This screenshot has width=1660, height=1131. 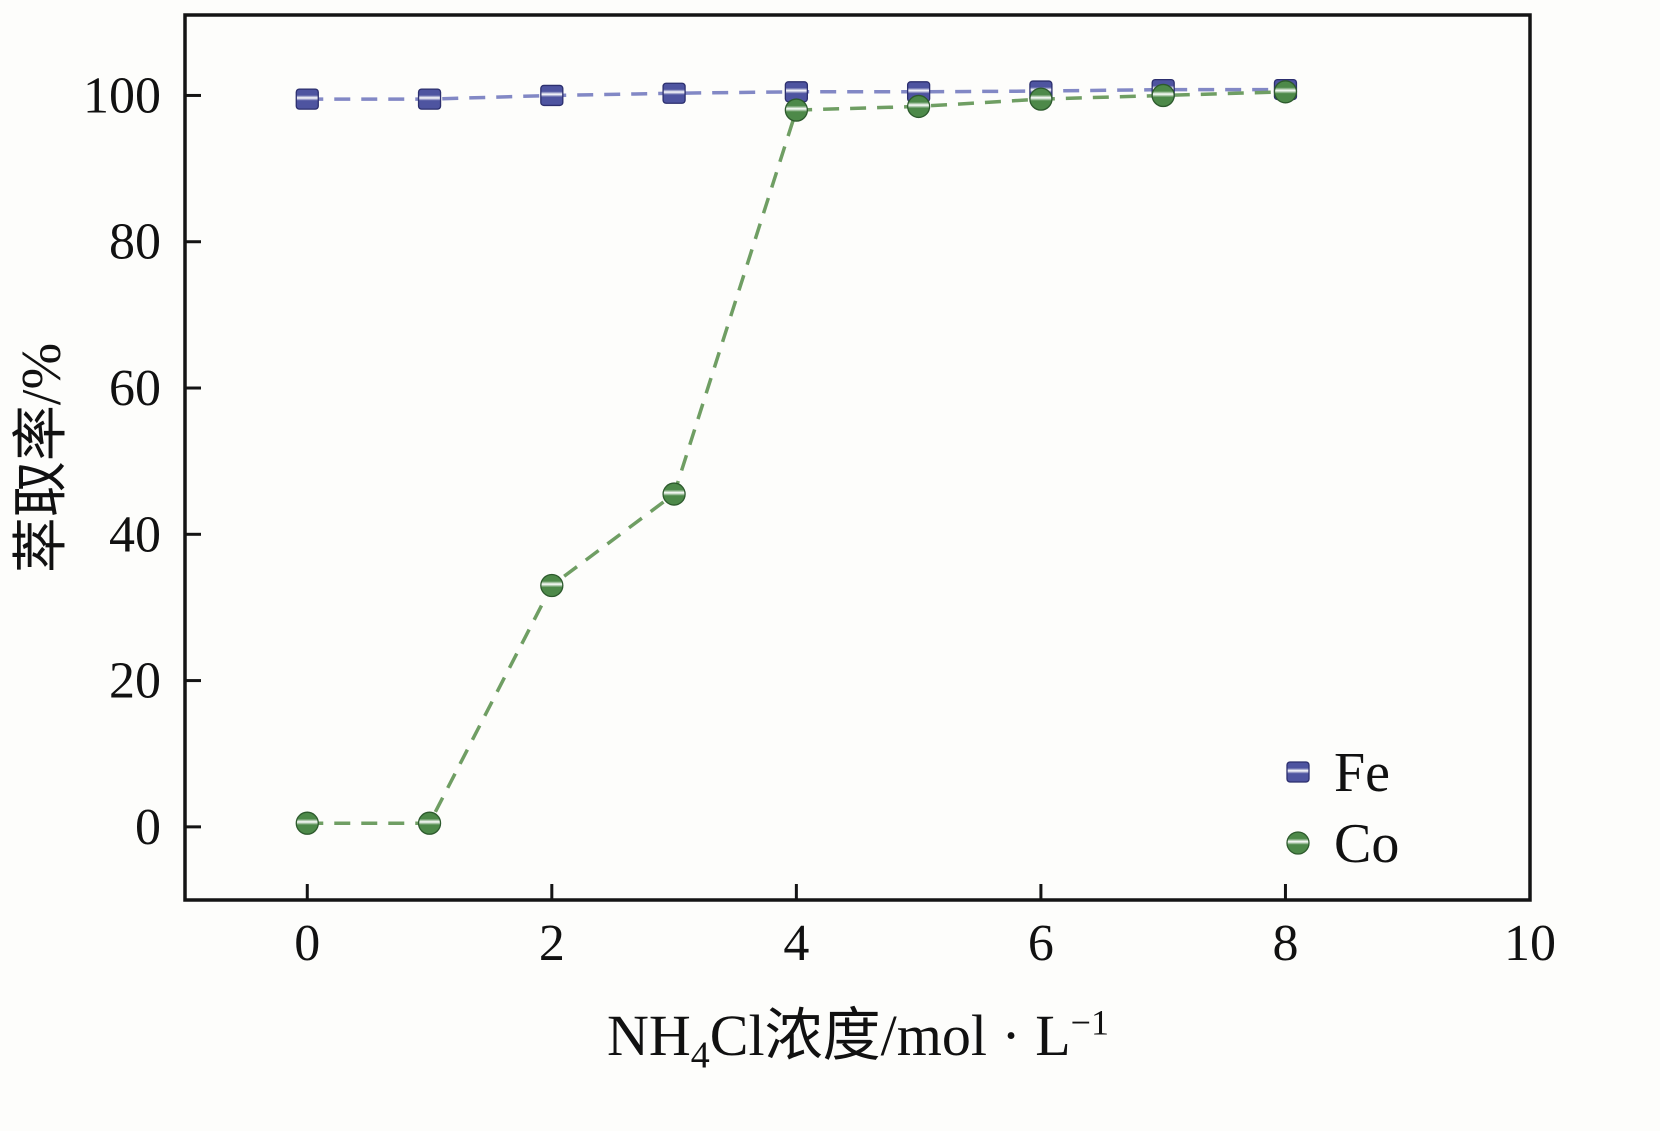 What do you see at coordinates (700, 1055) in the screenshot?
I see `x-axis-title-subscript: 4` at bounding box center [700, 1055].